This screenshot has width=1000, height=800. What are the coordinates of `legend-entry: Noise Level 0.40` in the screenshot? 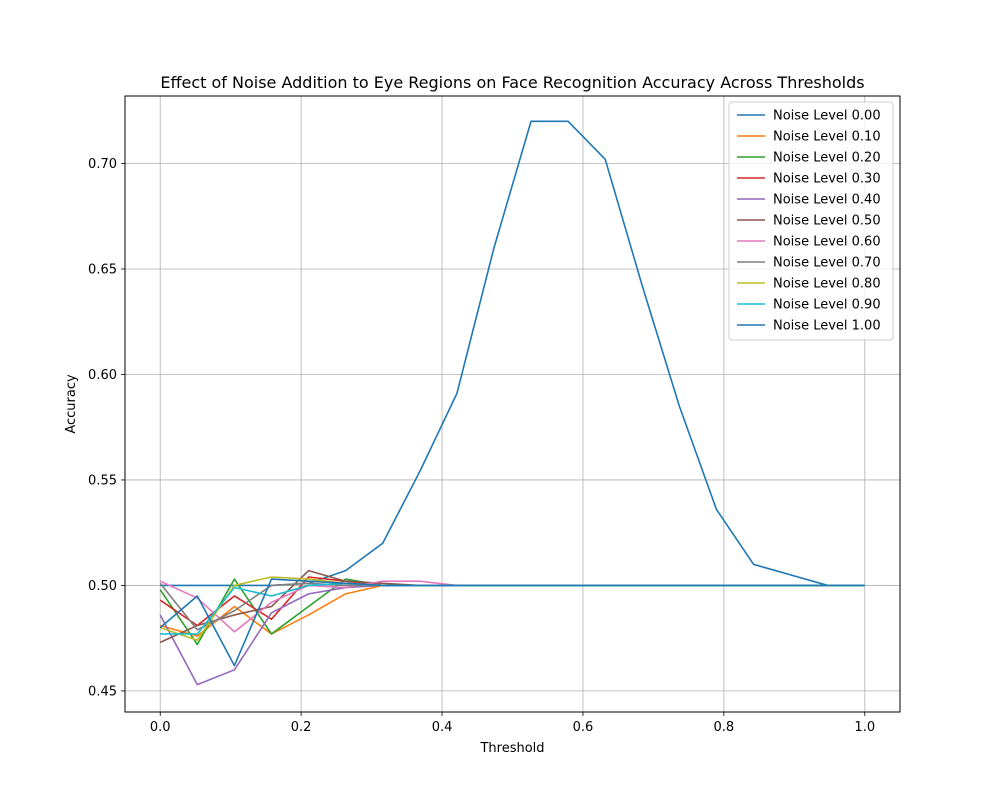 It's located at (827, 200).